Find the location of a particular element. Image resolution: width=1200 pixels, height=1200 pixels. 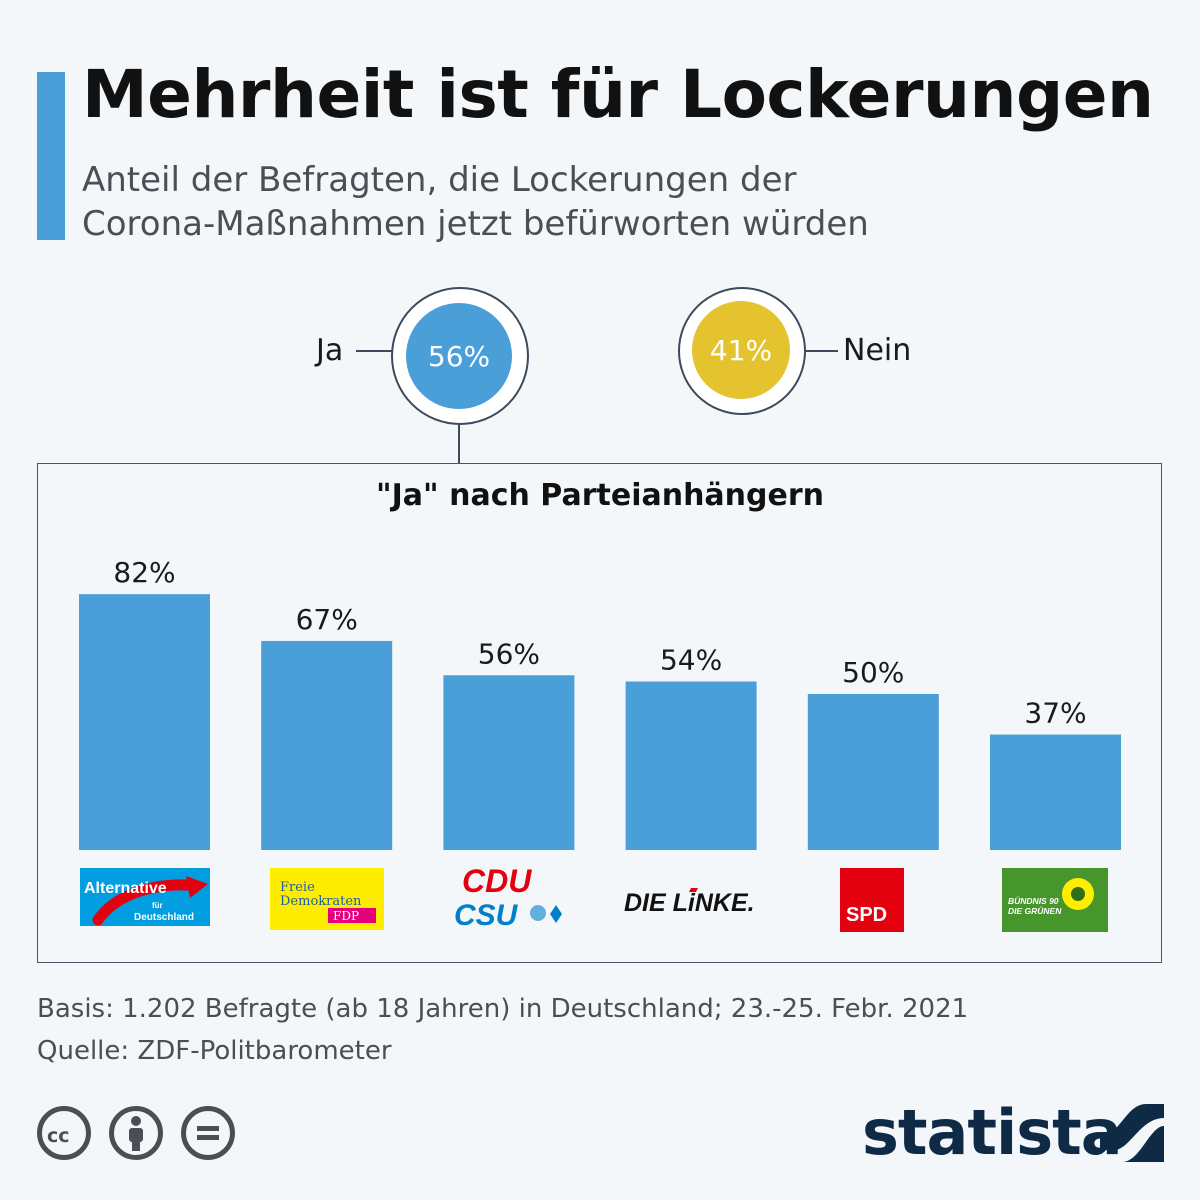

csu-lion-icon is located at coordinates (538, 913).